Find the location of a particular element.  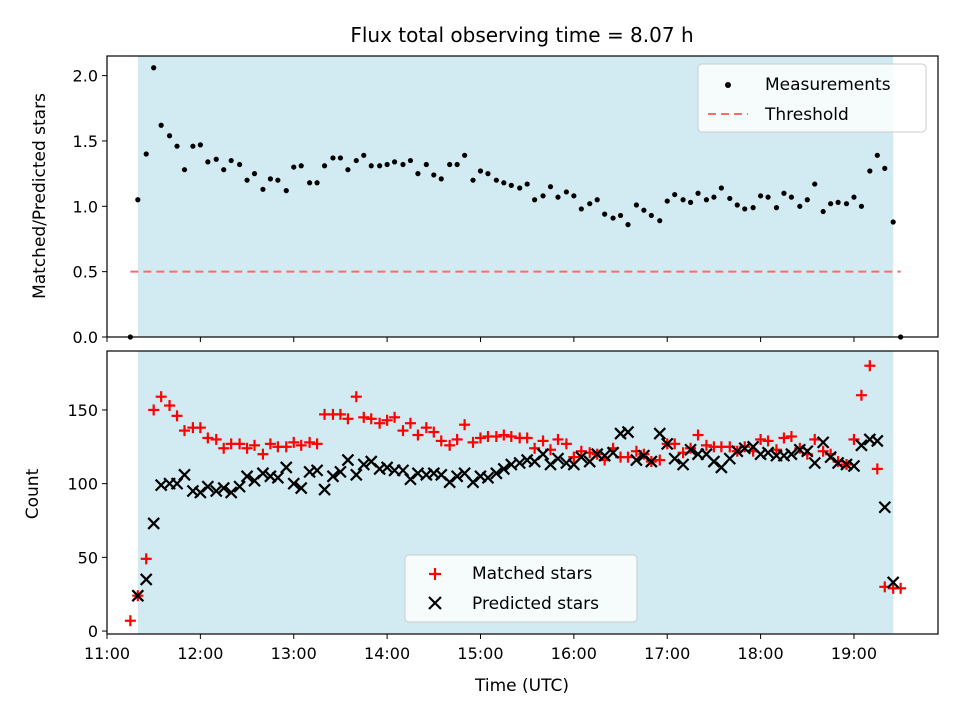

matched-legend-marker is located at coordinates (435, 574).